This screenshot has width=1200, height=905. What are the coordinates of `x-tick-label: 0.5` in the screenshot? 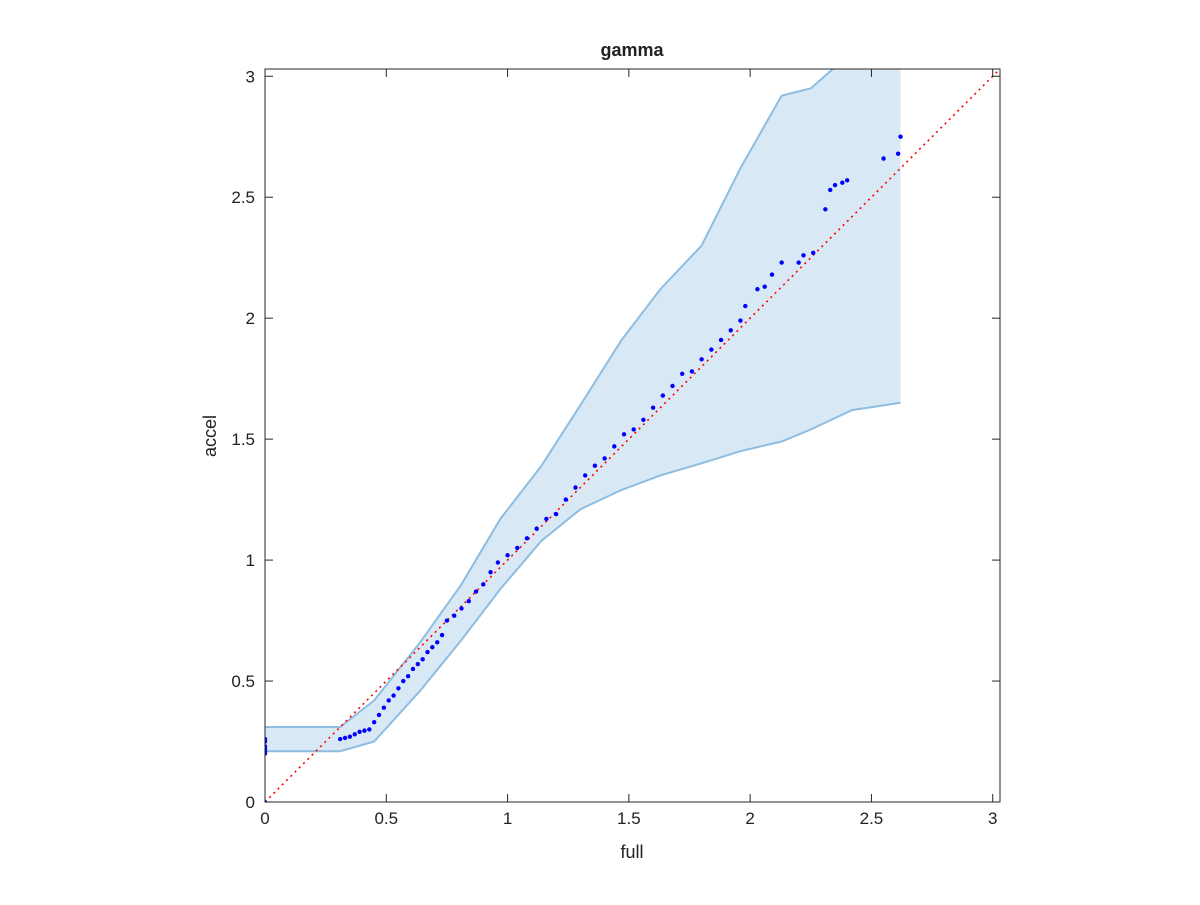 It's located at (386, 818).